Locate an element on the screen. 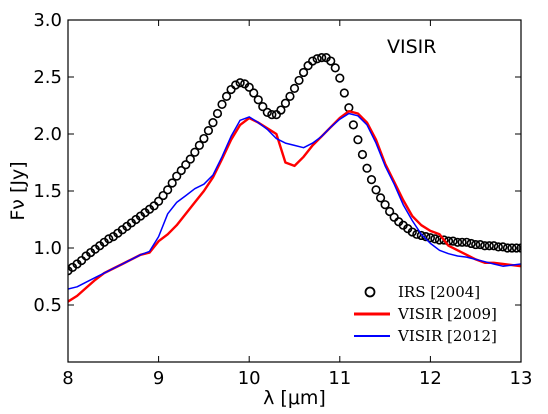 Image resolution: width=548 pixels, height=414 pixels. legend: IRS [2004] VISIR [2009] VISIR [2012] is located at coordinates (425, 314).